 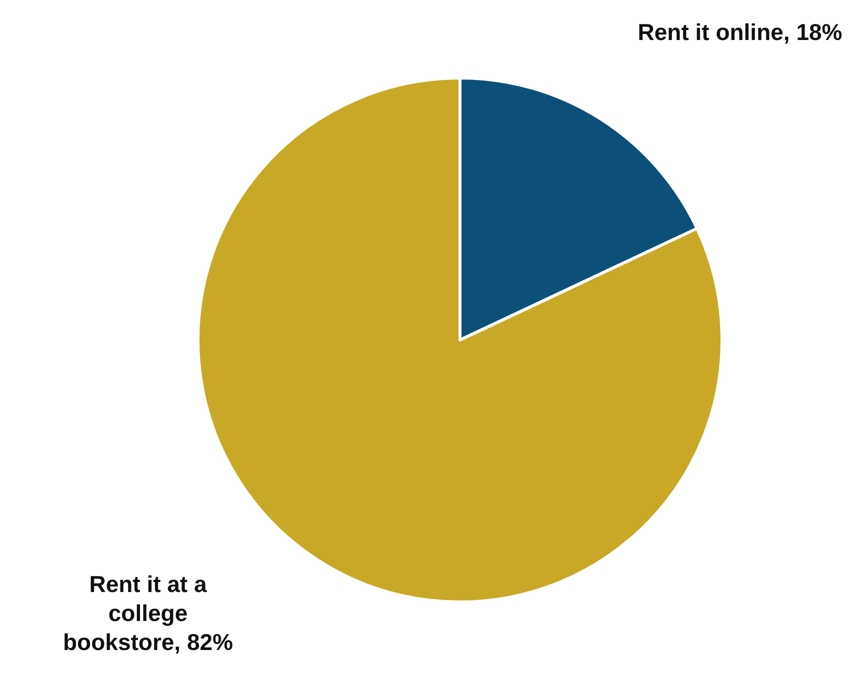 I want to click on slice-label: Rent it online, 18%, so click(x=740, y=32).